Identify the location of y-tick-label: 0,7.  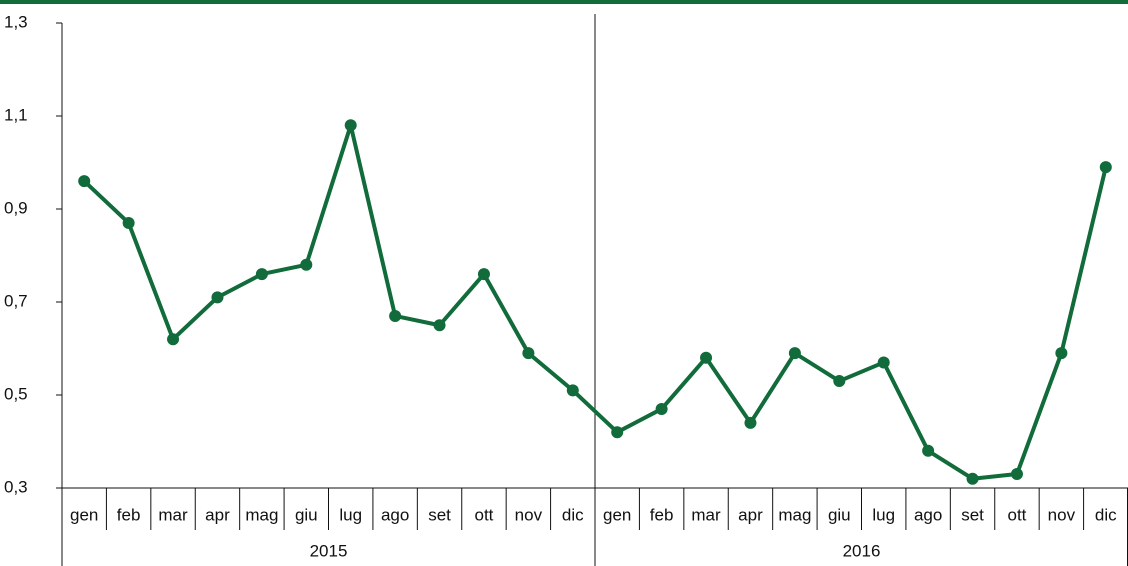
(16, 300).